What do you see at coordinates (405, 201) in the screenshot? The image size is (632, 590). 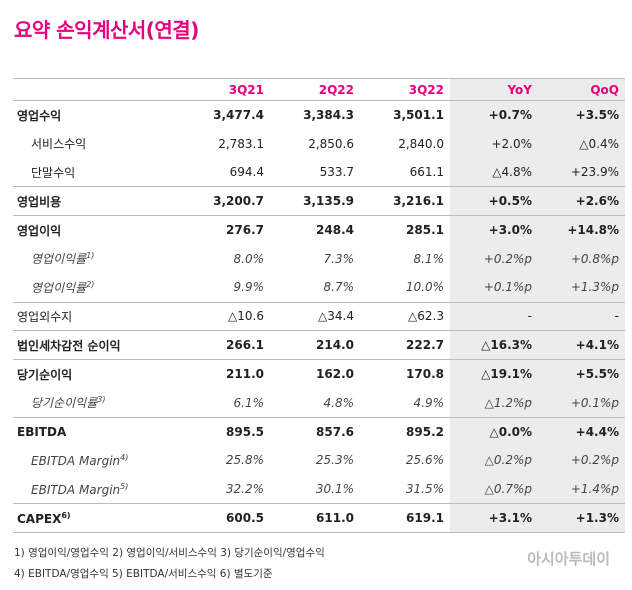 I see `value-cell: 3,216.1` at bounding box center [405, 201].